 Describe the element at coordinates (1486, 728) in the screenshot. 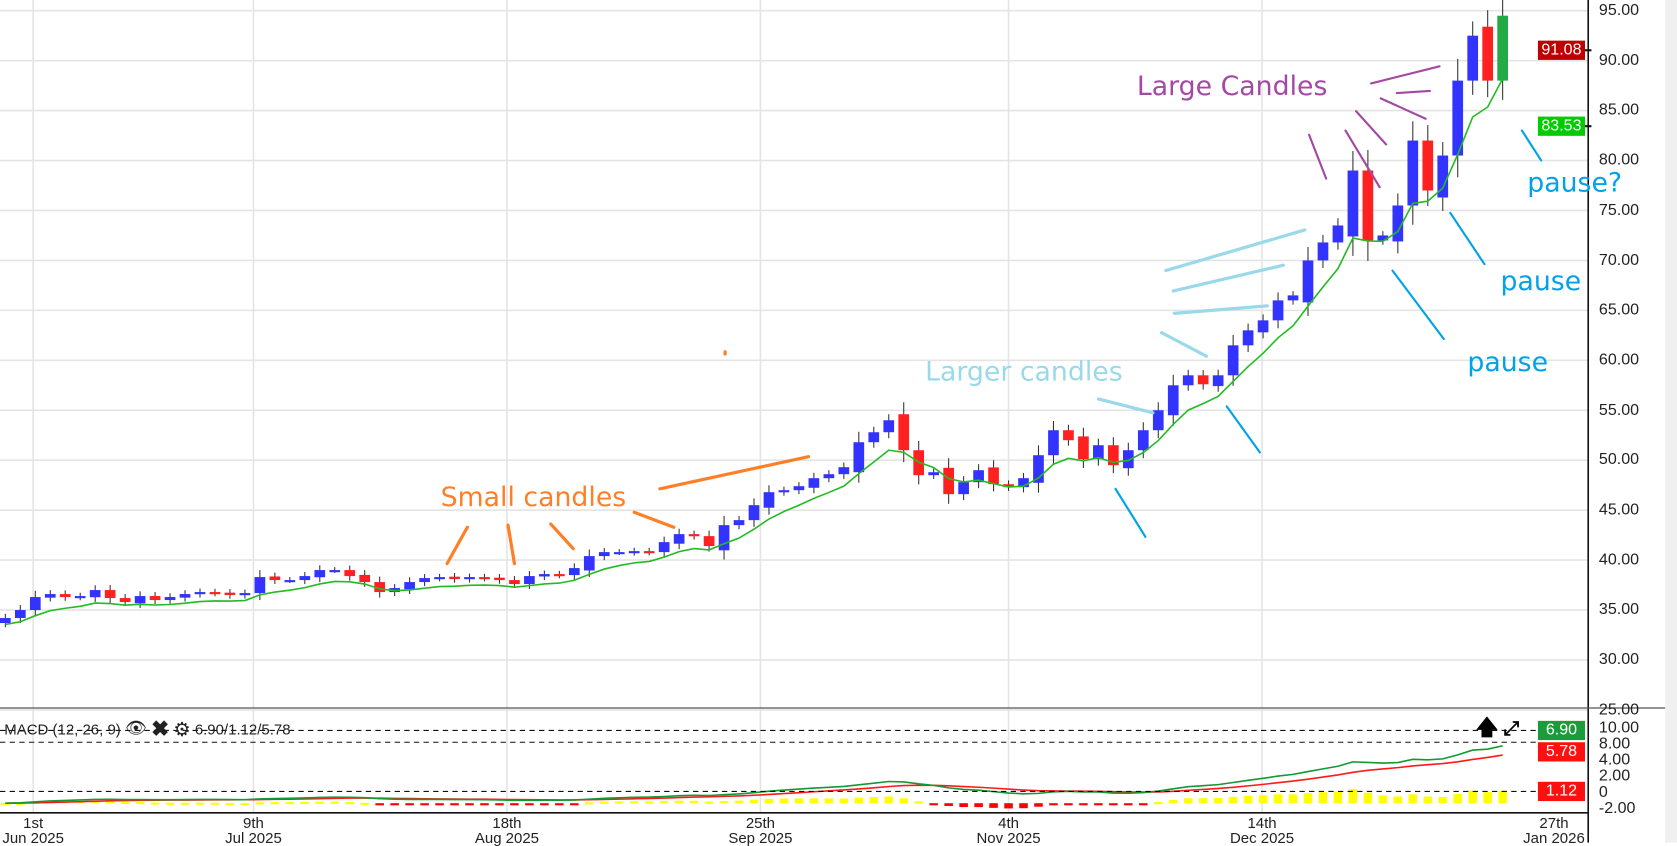

I see `move-up-icon: 🡅` at that location.